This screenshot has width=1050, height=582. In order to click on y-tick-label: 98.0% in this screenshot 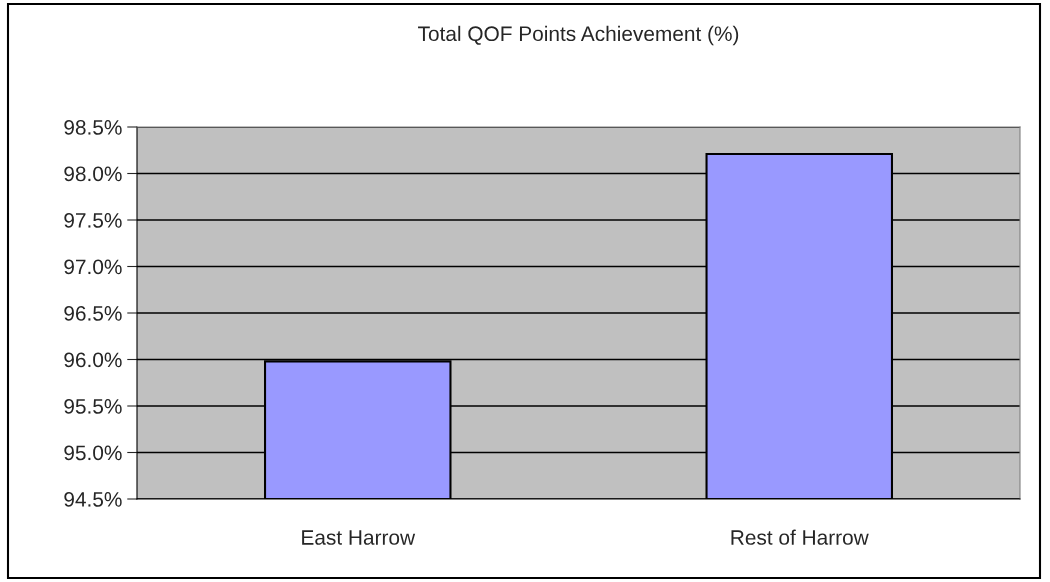, I will do `click(93, 174)`.